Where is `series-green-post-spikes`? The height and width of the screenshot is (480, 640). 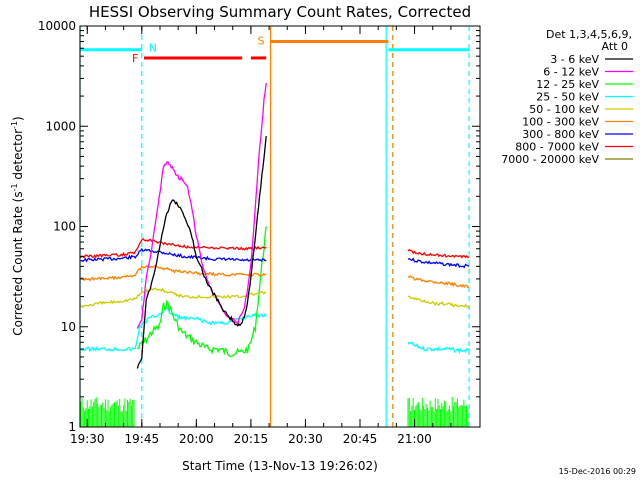
series-green-post-spikes is located at coordinates (438, 411).